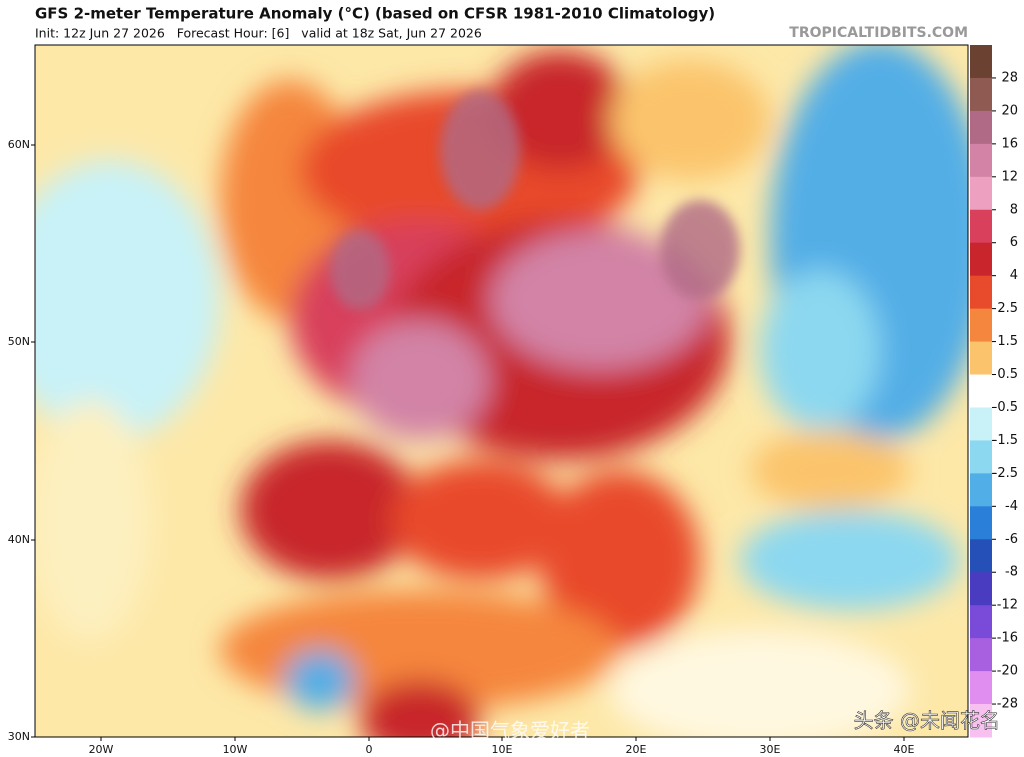  Describe the element at coordinates (904, 749) in the screenshot. I see `lon-label: 40E` at that location.